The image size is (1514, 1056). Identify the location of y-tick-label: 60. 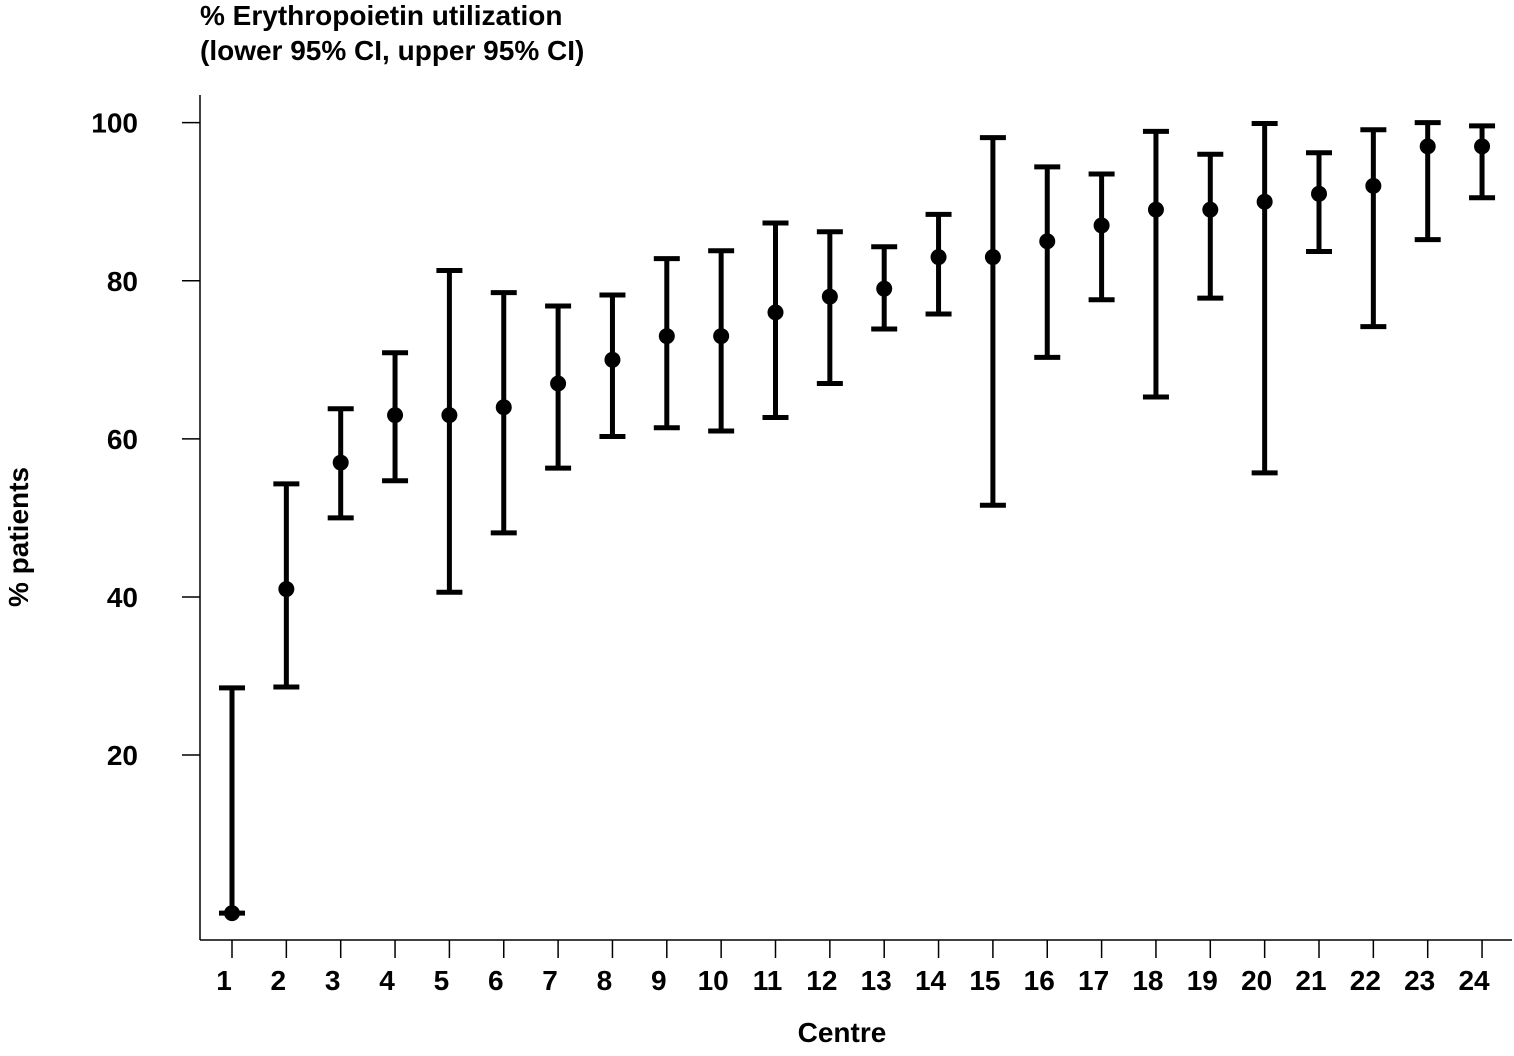
(122, 439).